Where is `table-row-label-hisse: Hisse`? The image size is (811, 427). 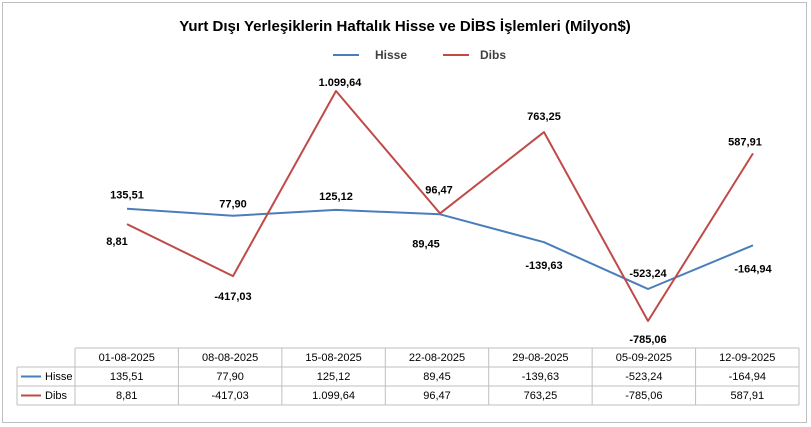
table-row-label-hisse: Hisse is located at coordinates (59, 377).